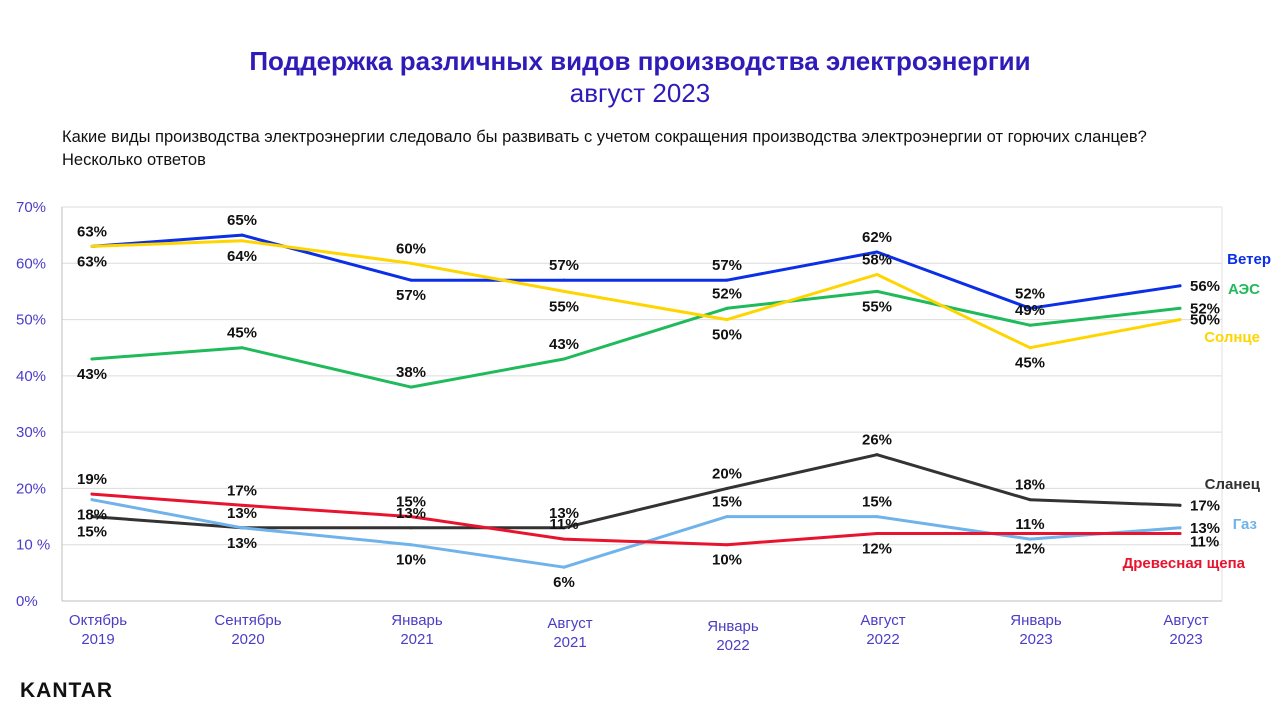  Describe the element at coordinates (242, 490) in the screenshot. I see `data-label: 17%` at that location.